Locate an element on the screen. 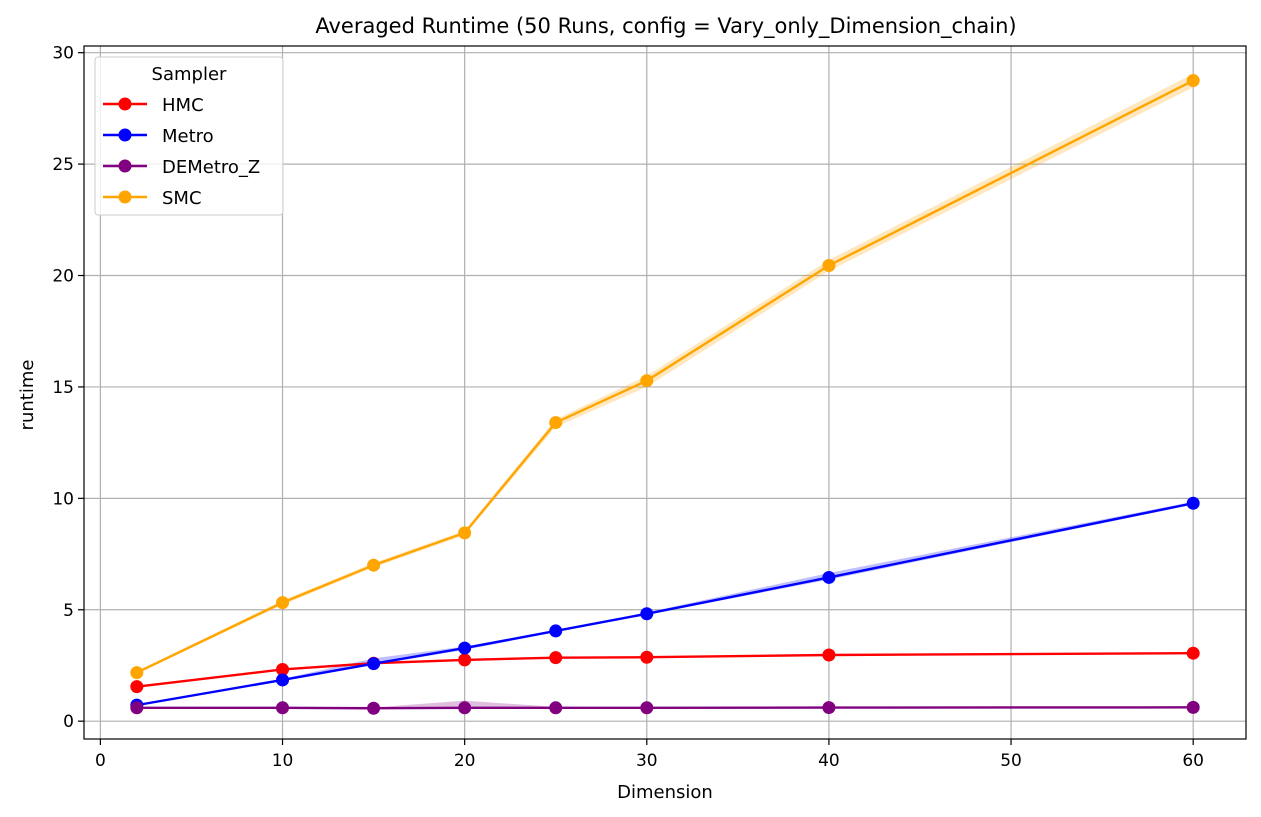 Image resolution: width=1261 pixels, height=817 pixels. y-tick-label: 20 is located at coordinates (63, 277).